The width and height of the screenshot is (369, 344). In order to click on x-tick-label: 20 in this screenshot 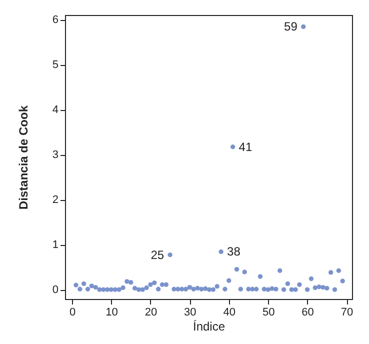, I will do `click(151, 312)`.